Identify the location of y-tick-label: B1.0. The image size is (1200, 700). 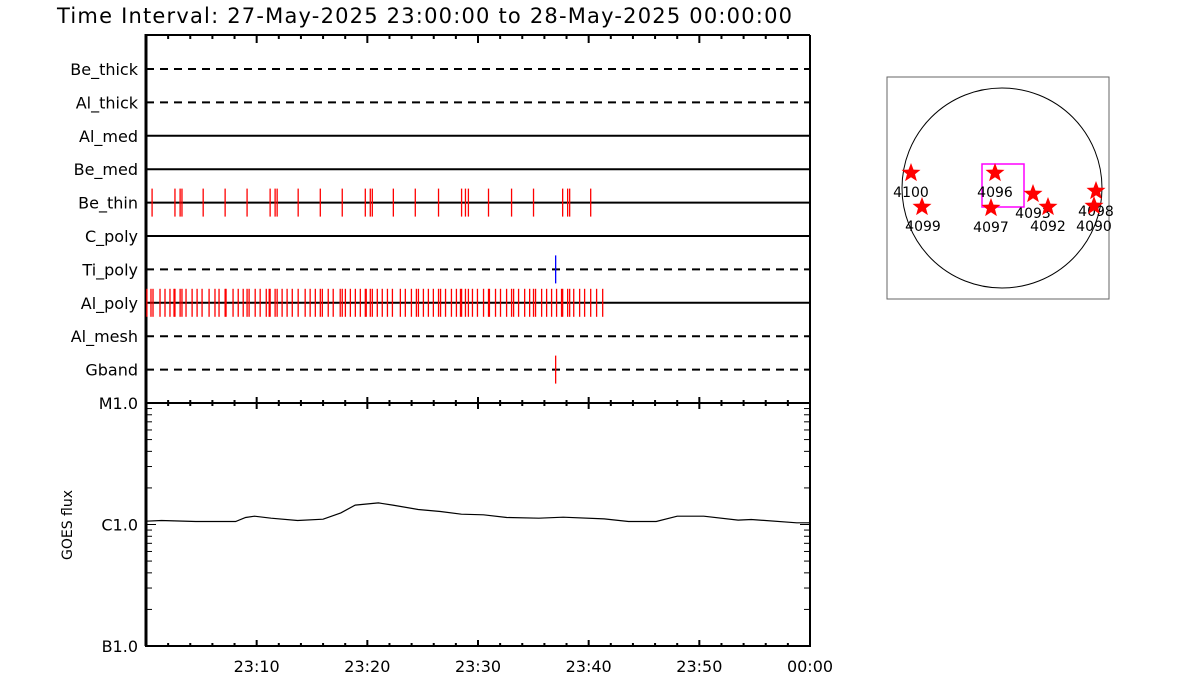
(120, 646).